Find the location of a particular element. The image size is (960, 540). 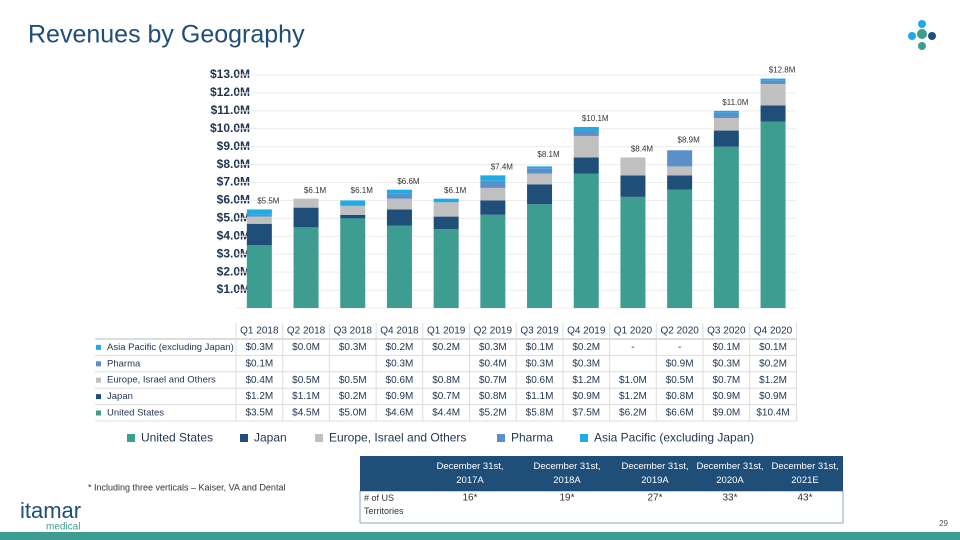

table-body-bg is located at coordinates (601, 507).